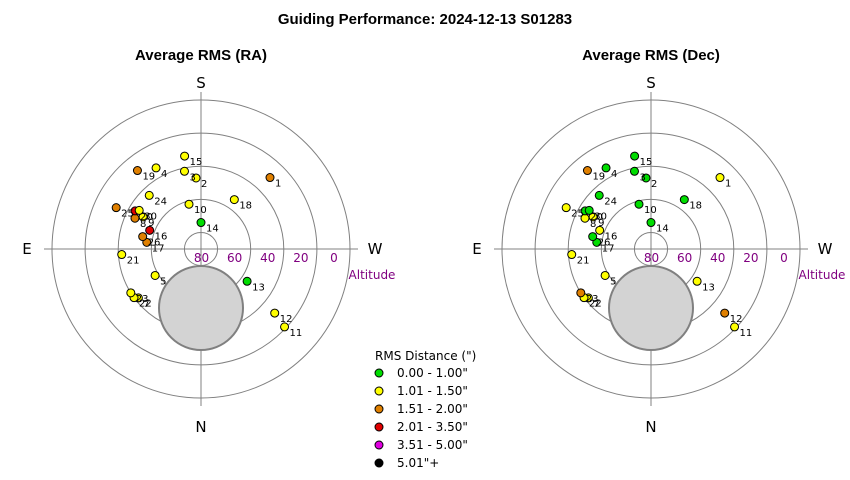 The height and width of the screenshot is (480, 850). What do you see at coordinates (300, 258) in the screenshot?
I see `altitude-tick-label: 20` at bounding box center [300, 258].